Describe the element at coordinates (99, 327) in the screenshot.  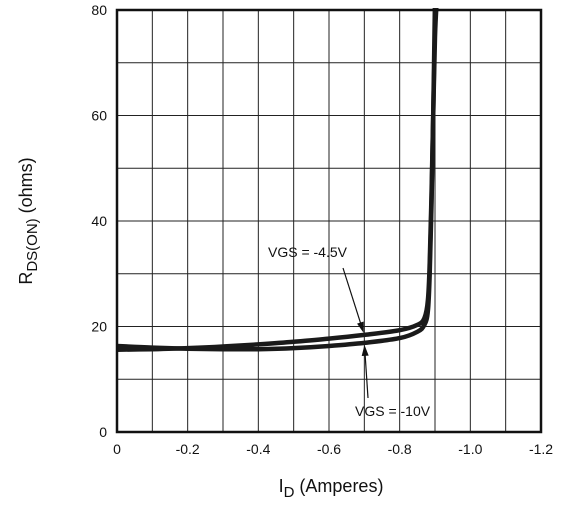
I see `y-tick-label: 20` at that location.